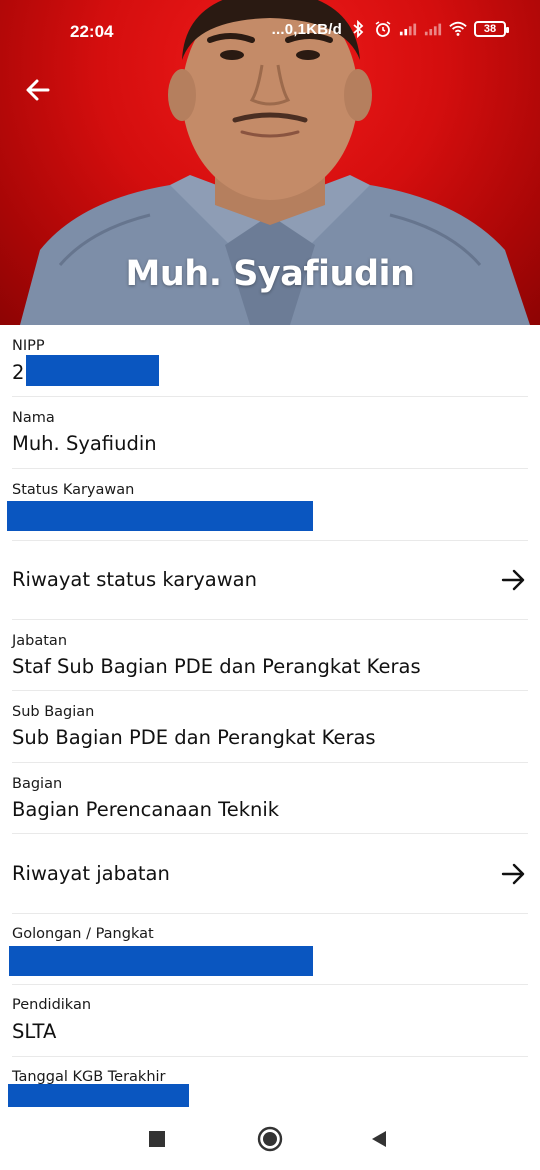 This screenshot has width=540, height=1170. What do you see at coordinates (270, 1021) in the screenshot?
I see `field-pendidikan: Pendidikan SLTA` at bounding box center [270, 1021].